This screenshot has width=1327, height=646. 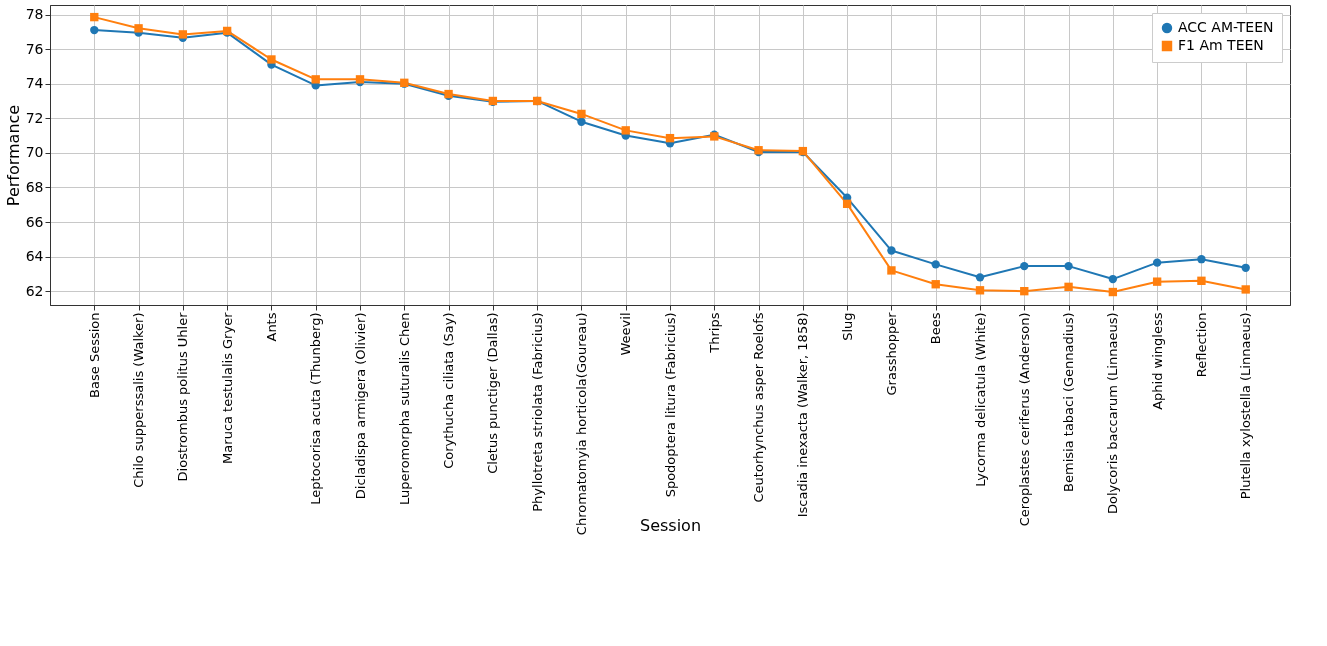 What do you see at coordinates (34, 186) in the screenshot?
I see `y-tick-label: 68` at bounding box center [34, 186].